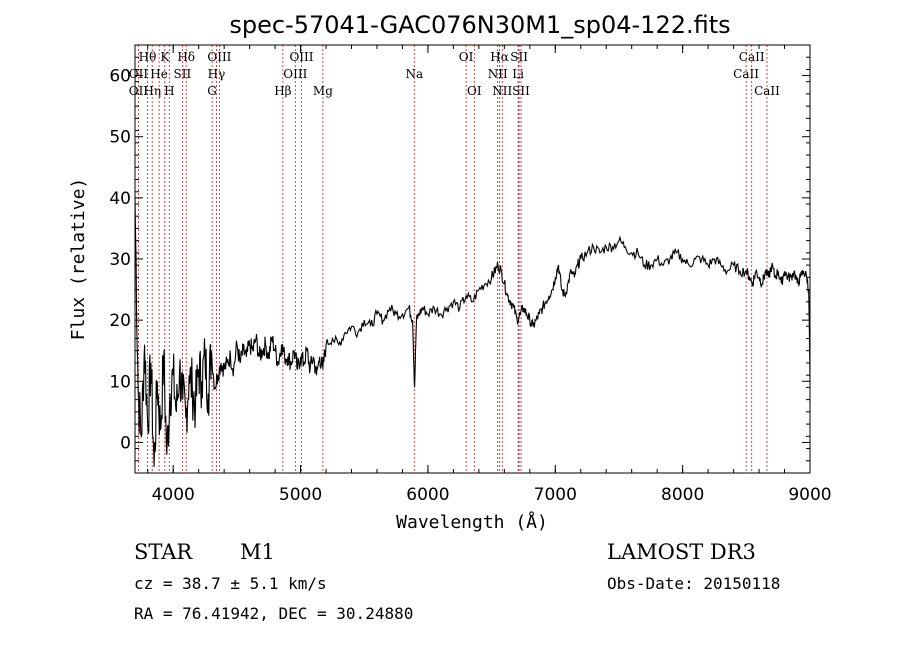 This screenshot has height=649, width=900. What do you see at coordinates (479, 25) in the screenshot?
I see `chart-title: spec-57041-GAC076N30M1_sp04-122.fits` at bounding box center [479, 25].